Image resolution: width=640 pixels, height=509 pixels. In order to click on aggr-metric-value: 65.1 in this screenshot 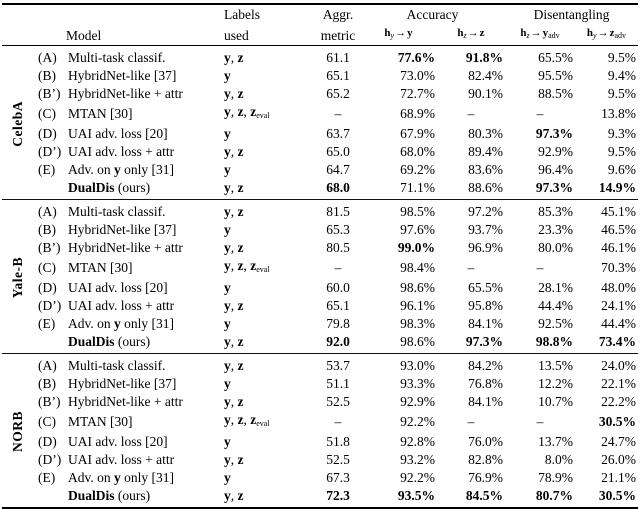, I will do `click(338, 305)`.